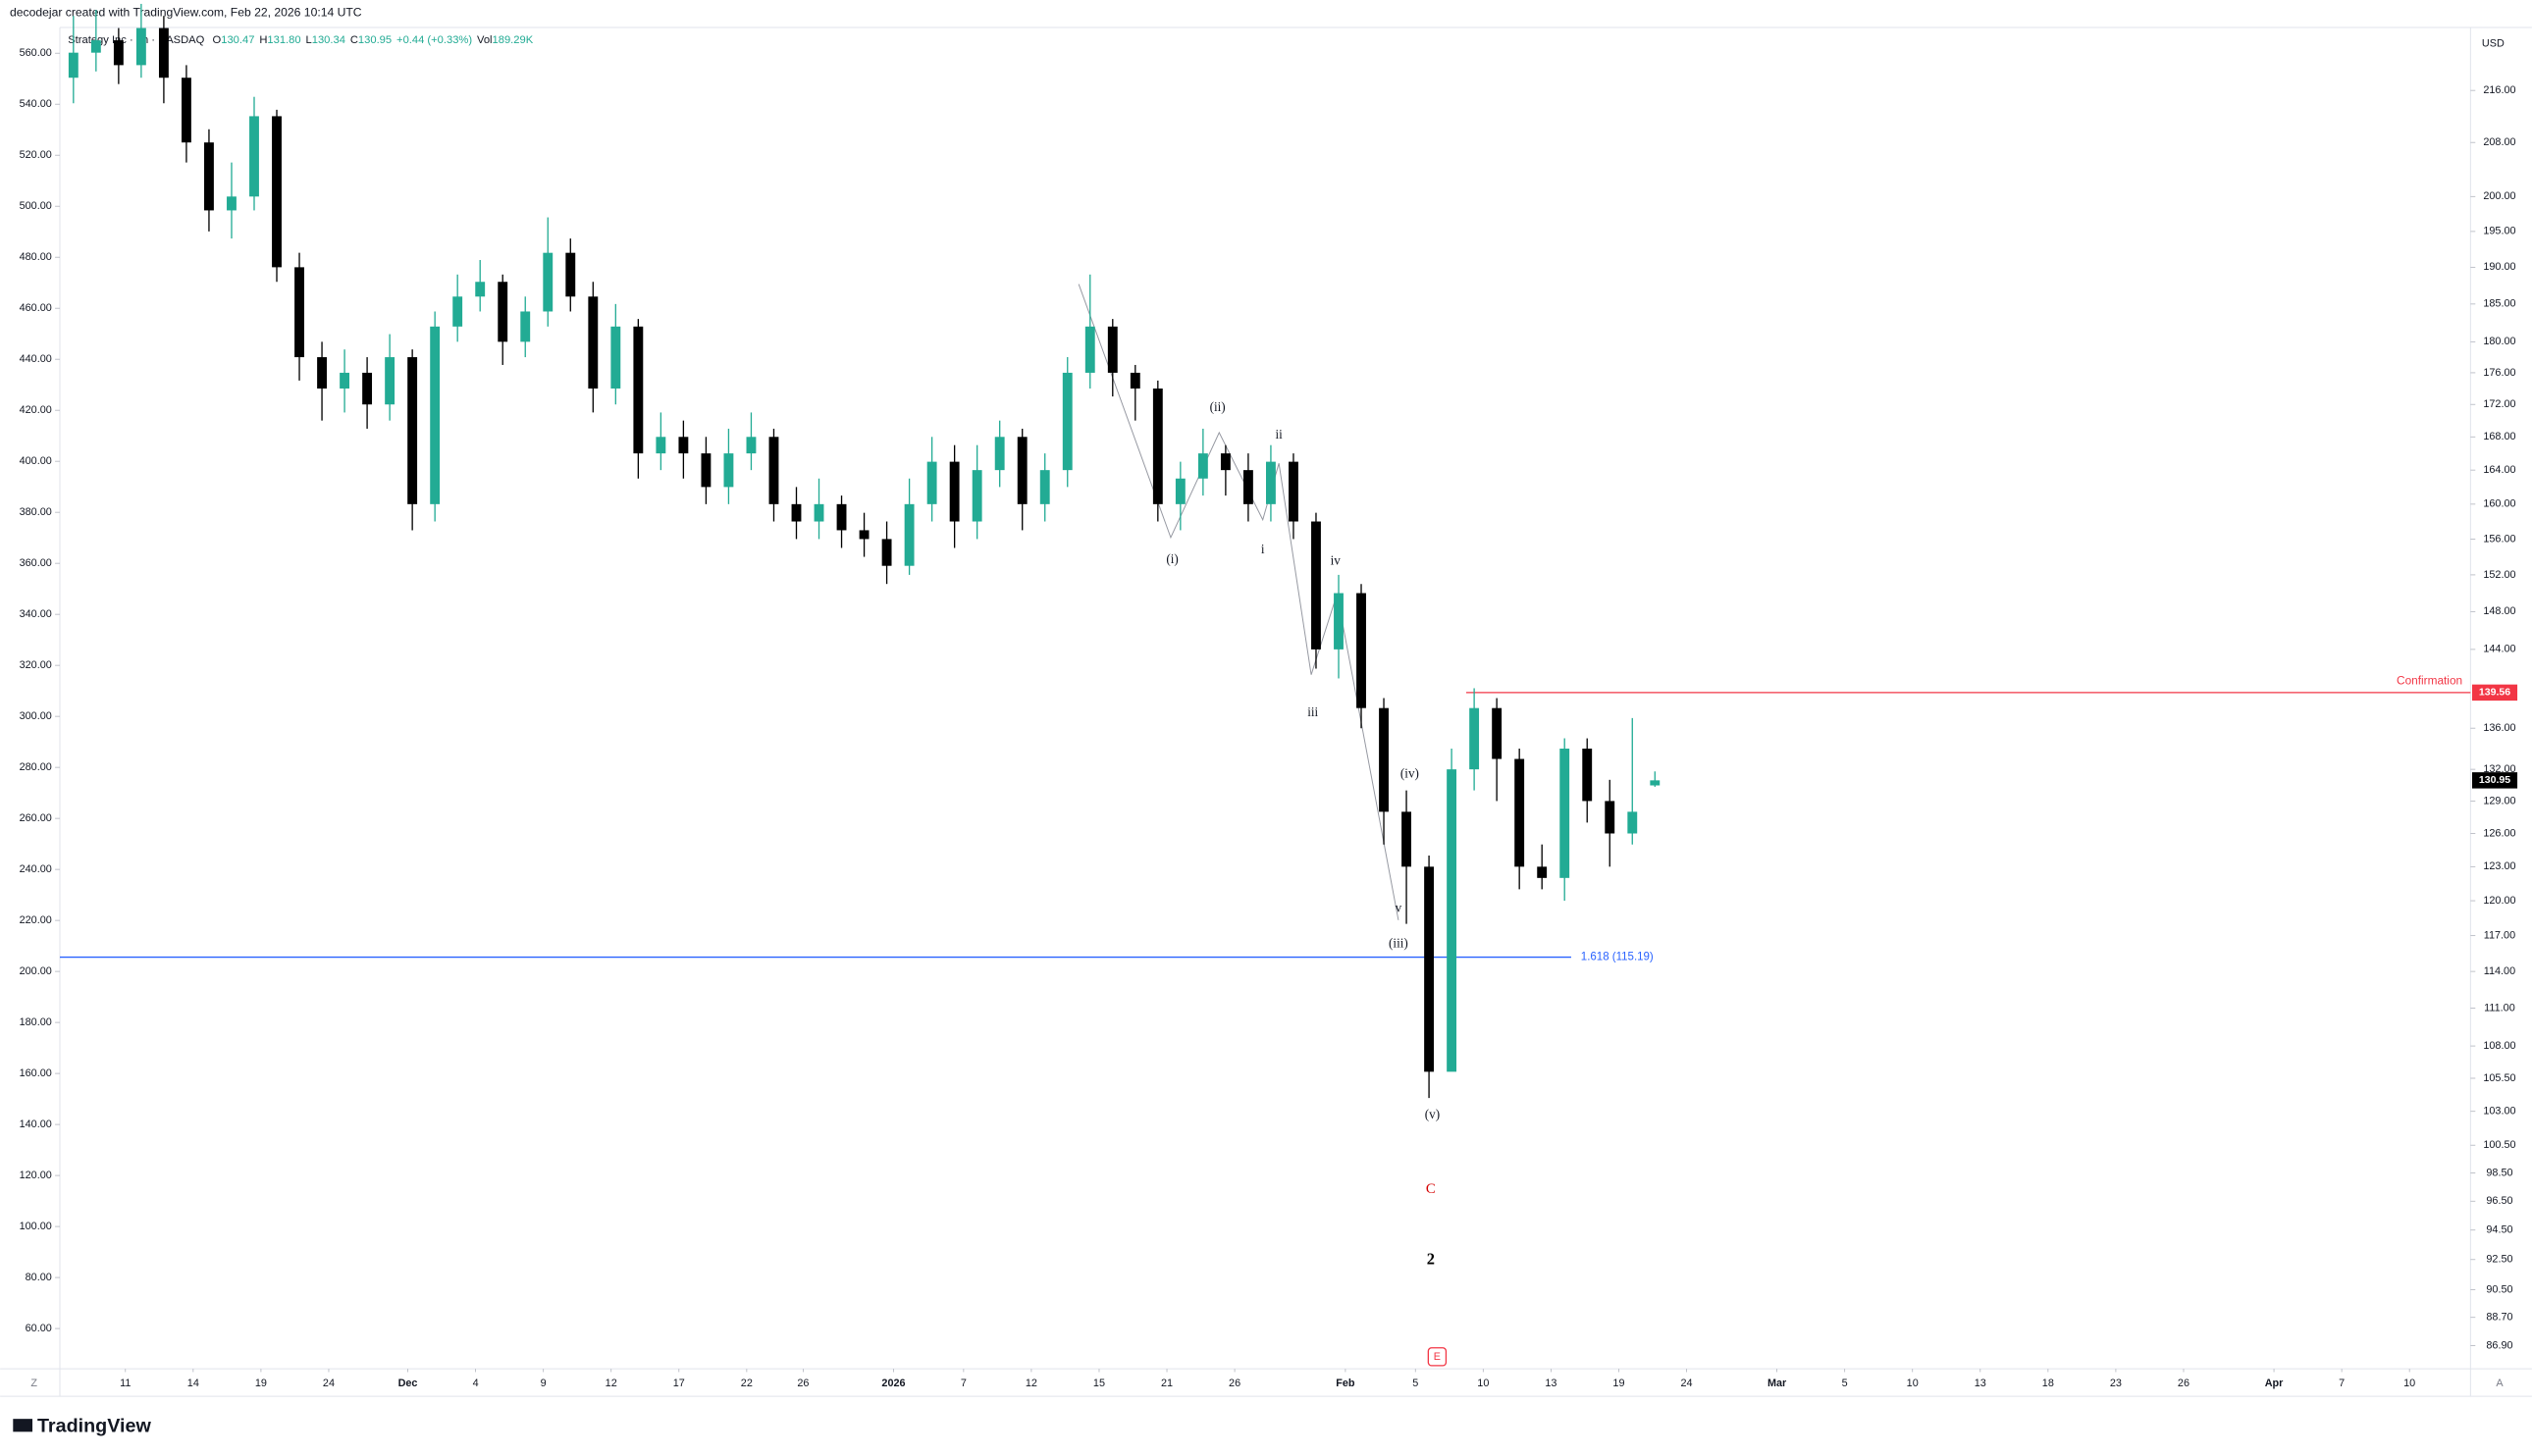 This screenshot has height=1456, width=2532. What do you see at coordinates (2499, 1008) in the screenshot?
I see `y-tick-label: 111.00` at bounding box center [2499, 1008].